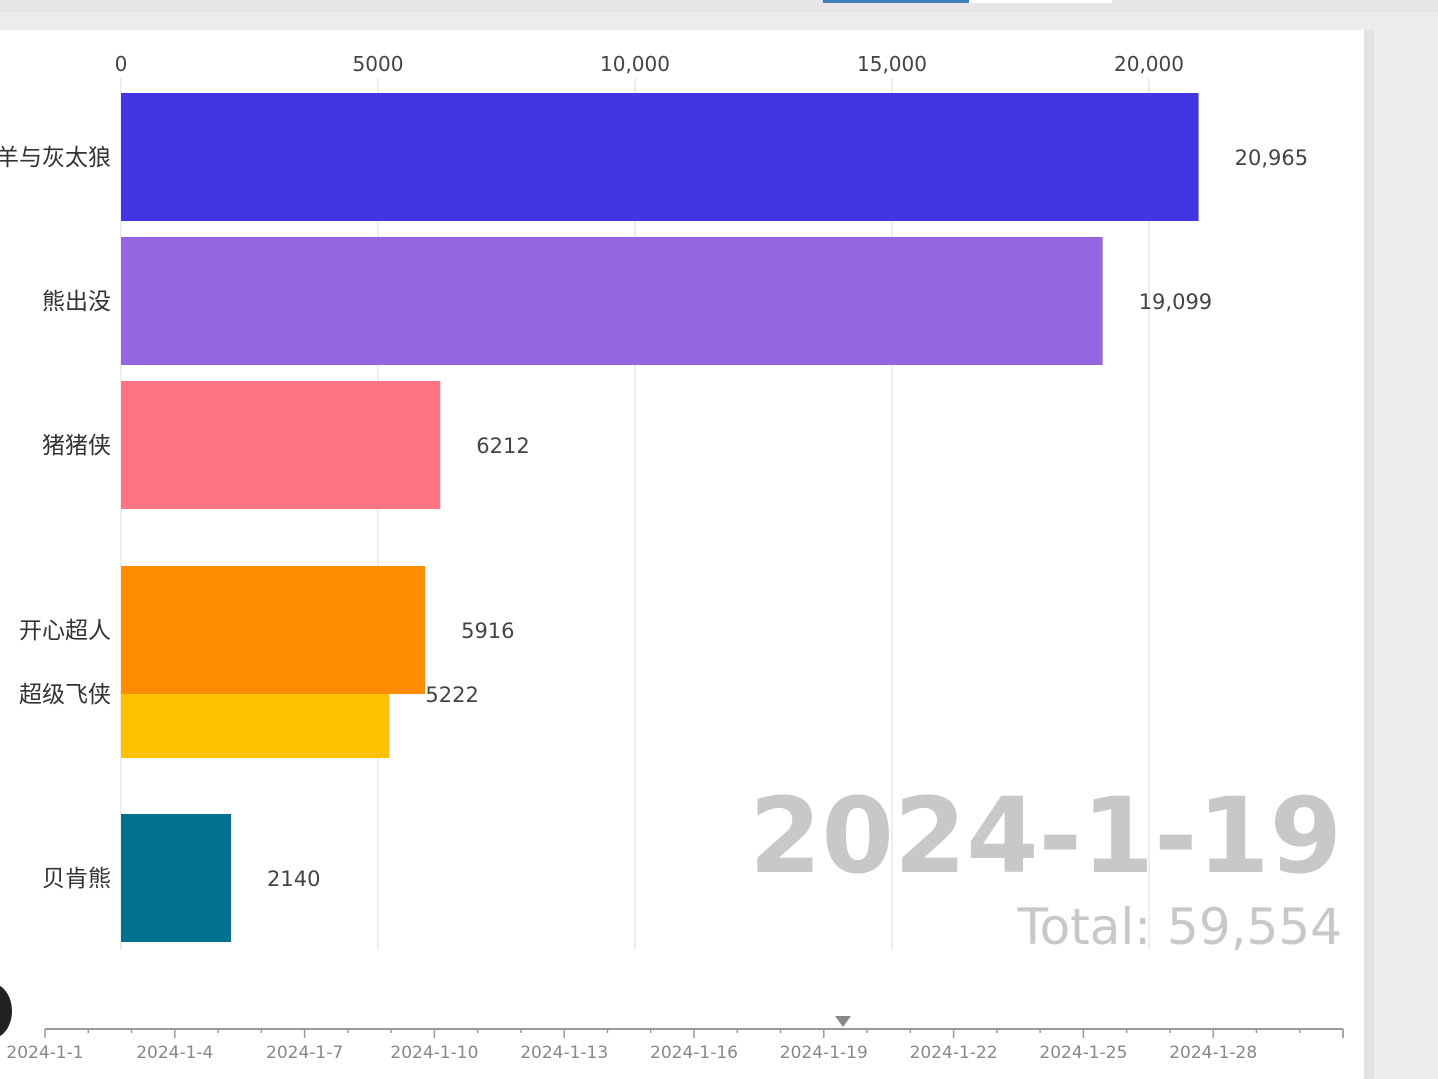  What do you see at coordinates (1213, 1053) in the screenshot?
I see `timeline-label-9: 2024-1-28` at bounding box center [1213, 1053].